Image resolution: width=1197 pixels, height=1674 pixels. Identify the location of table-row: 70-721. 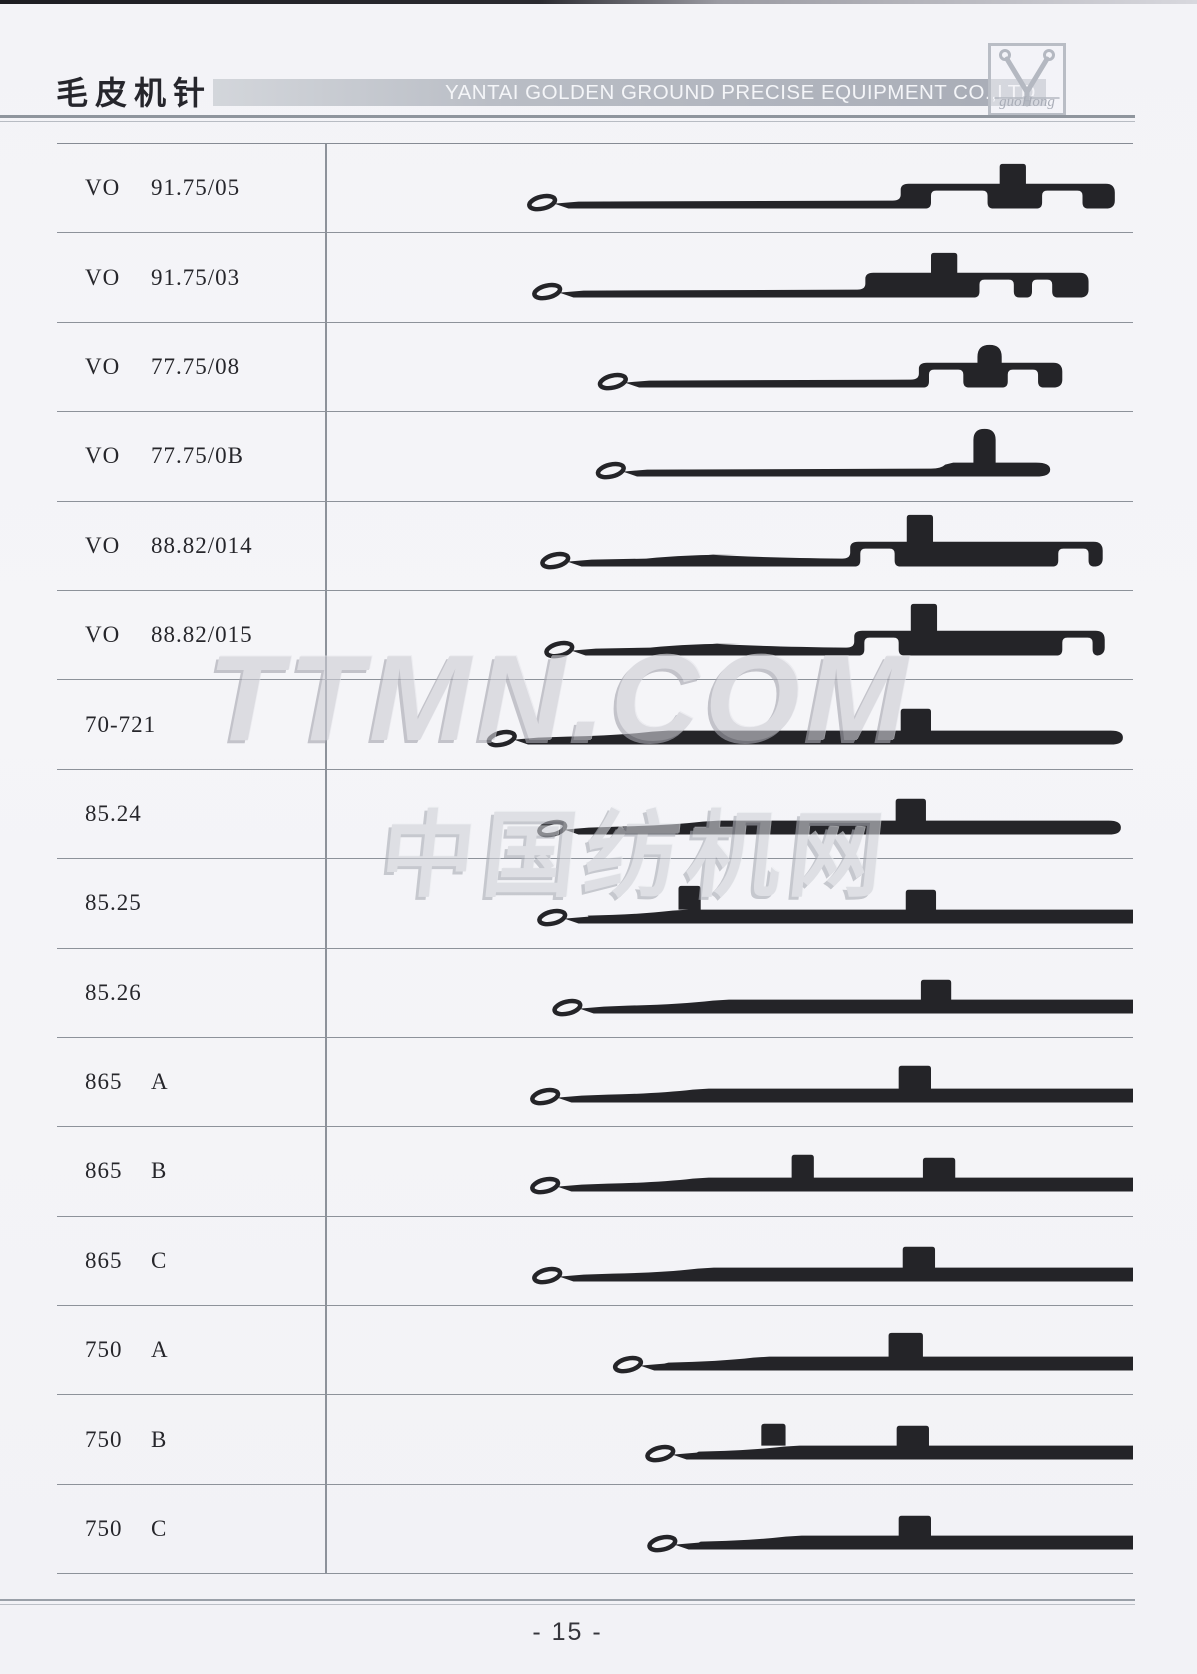
(595, 725).